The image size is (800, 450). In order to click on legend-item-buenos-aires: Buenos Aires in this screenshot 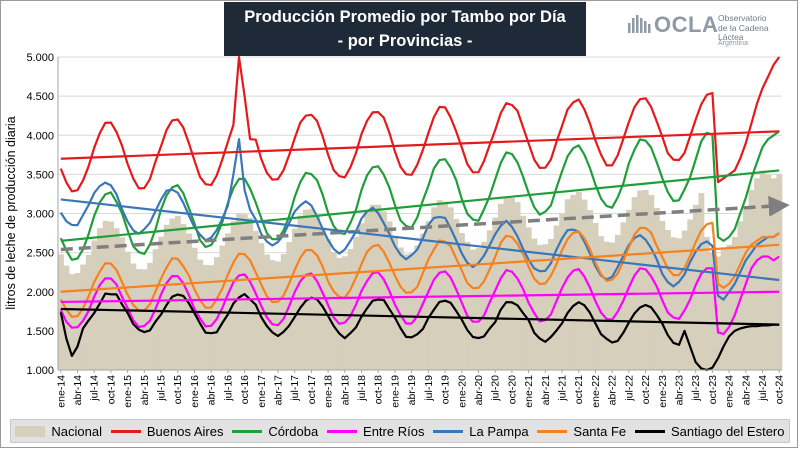, I will do `click(166, 431)`.